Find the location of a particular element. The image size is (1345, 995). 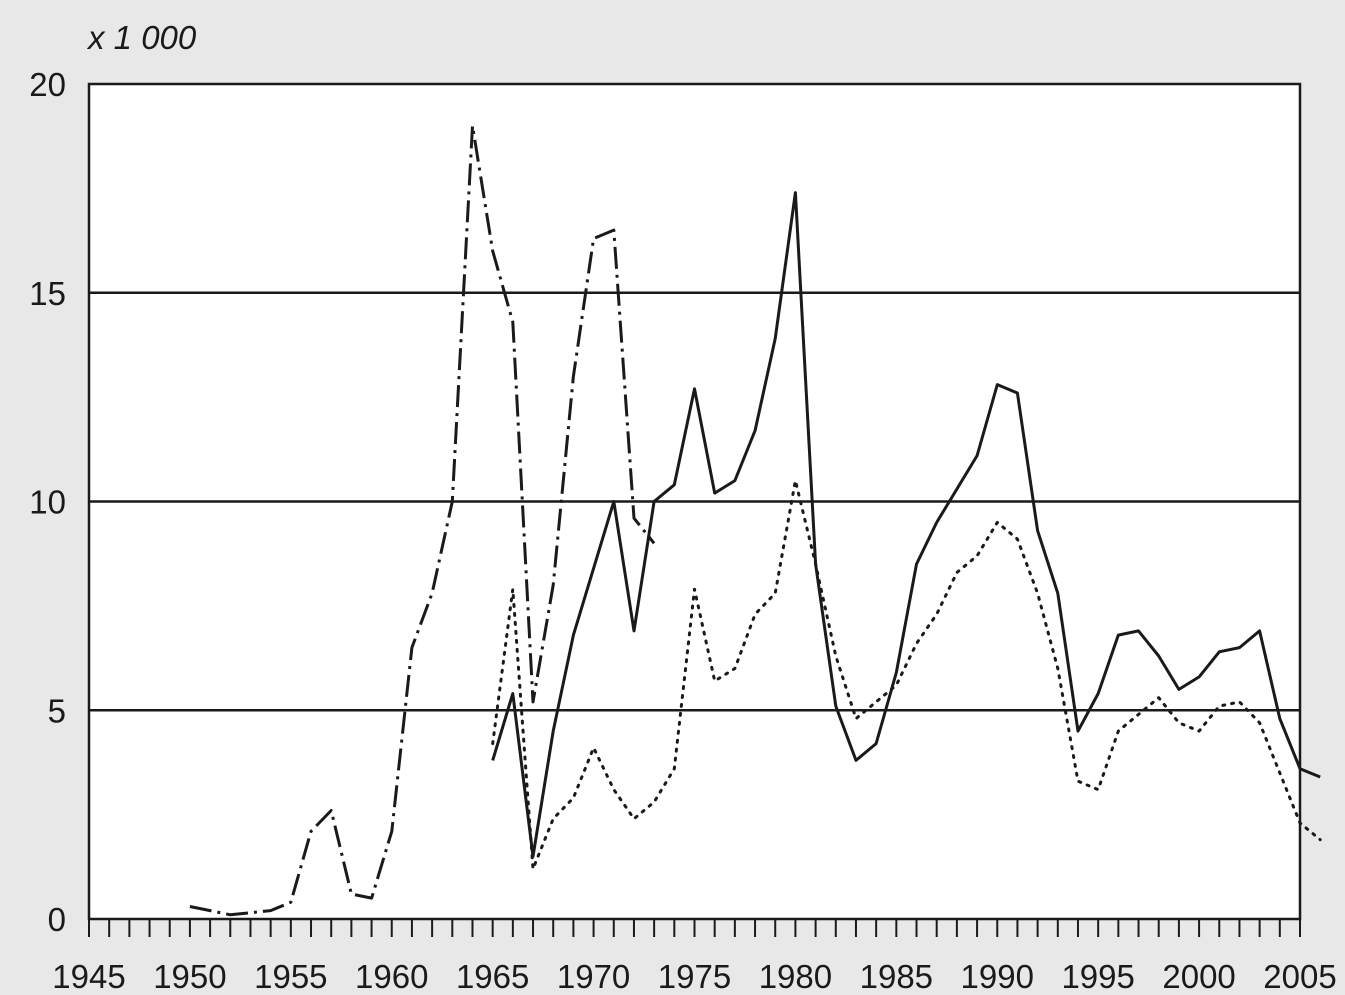

x-tick-label-1995: 1995 is located at coordinates (1097, 976).